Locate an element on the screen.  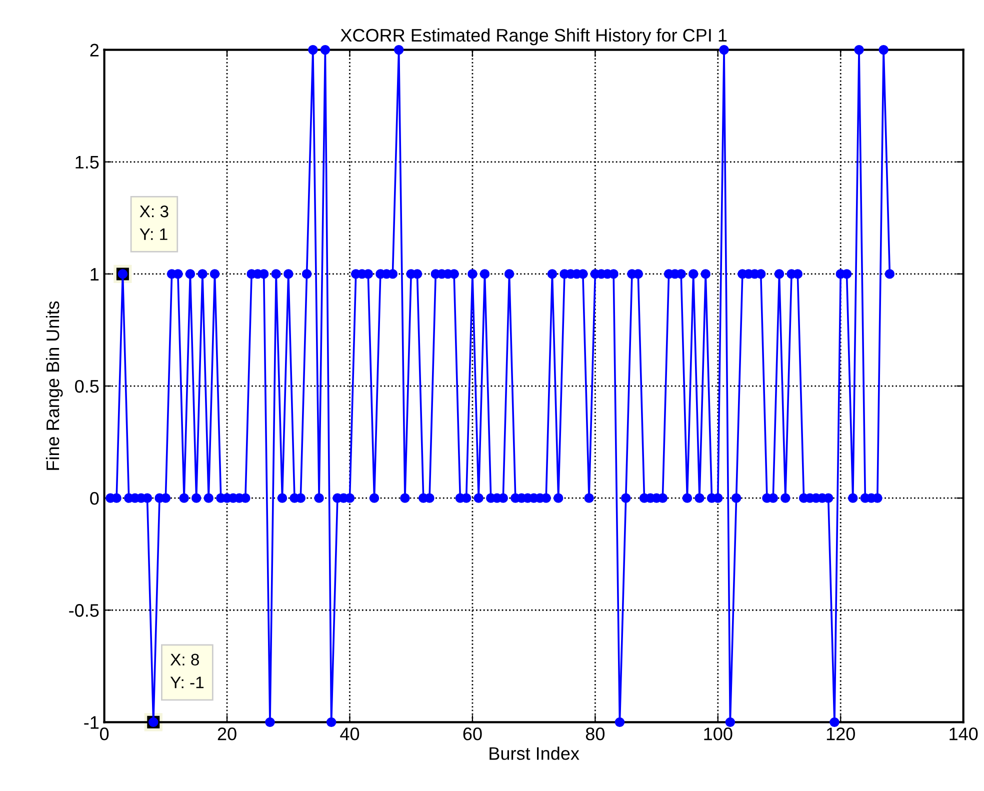
x-tick-label: 140 is located at coordinates (964, 734).